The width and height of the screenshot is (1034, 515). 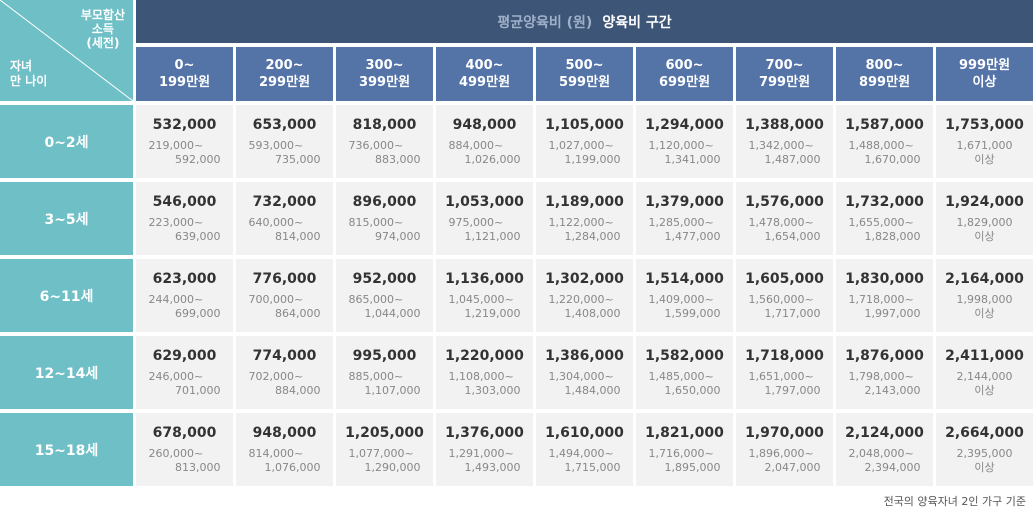 What do you see at coordinates (492, 467) in the screenshot?
I see `range-high: 1,493,000` at bounding box center [492, 467].